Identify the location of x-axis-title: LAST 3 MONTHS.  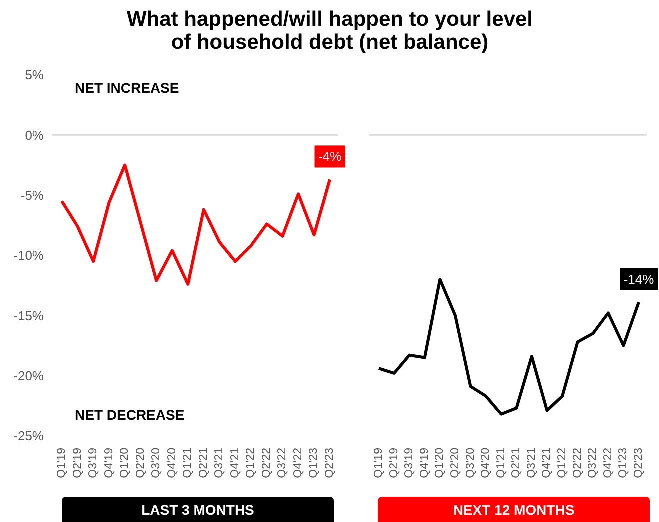
(198, 509).